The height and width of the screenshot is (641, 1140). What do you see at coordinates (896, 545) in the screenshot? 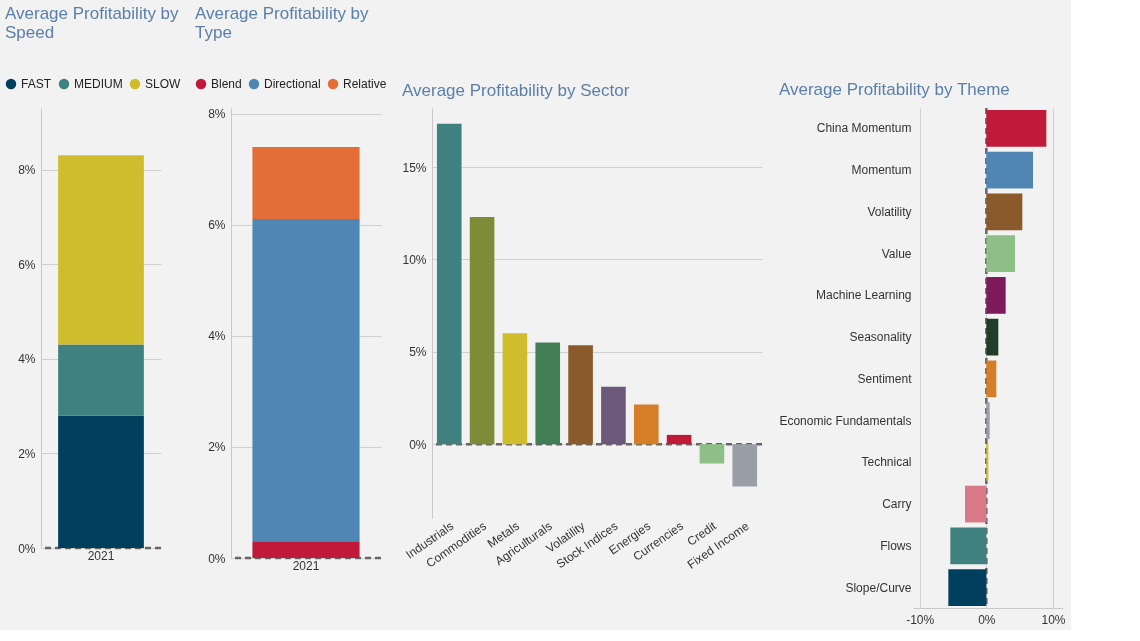
I see `y-tick-label: Flows` at bounding box center [896, 545].